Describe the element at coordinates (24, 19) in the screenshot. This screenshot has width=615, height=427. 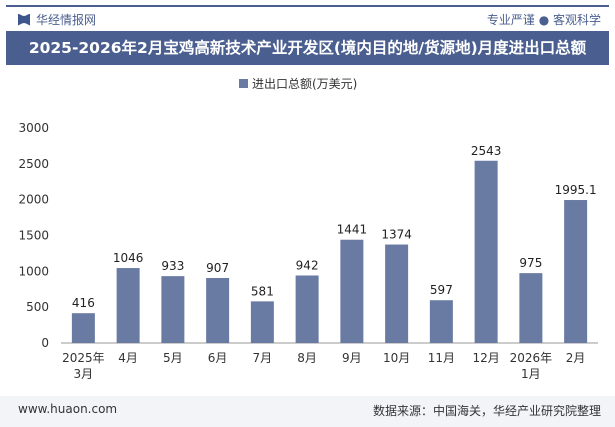
I see `logo-icon` at that location.